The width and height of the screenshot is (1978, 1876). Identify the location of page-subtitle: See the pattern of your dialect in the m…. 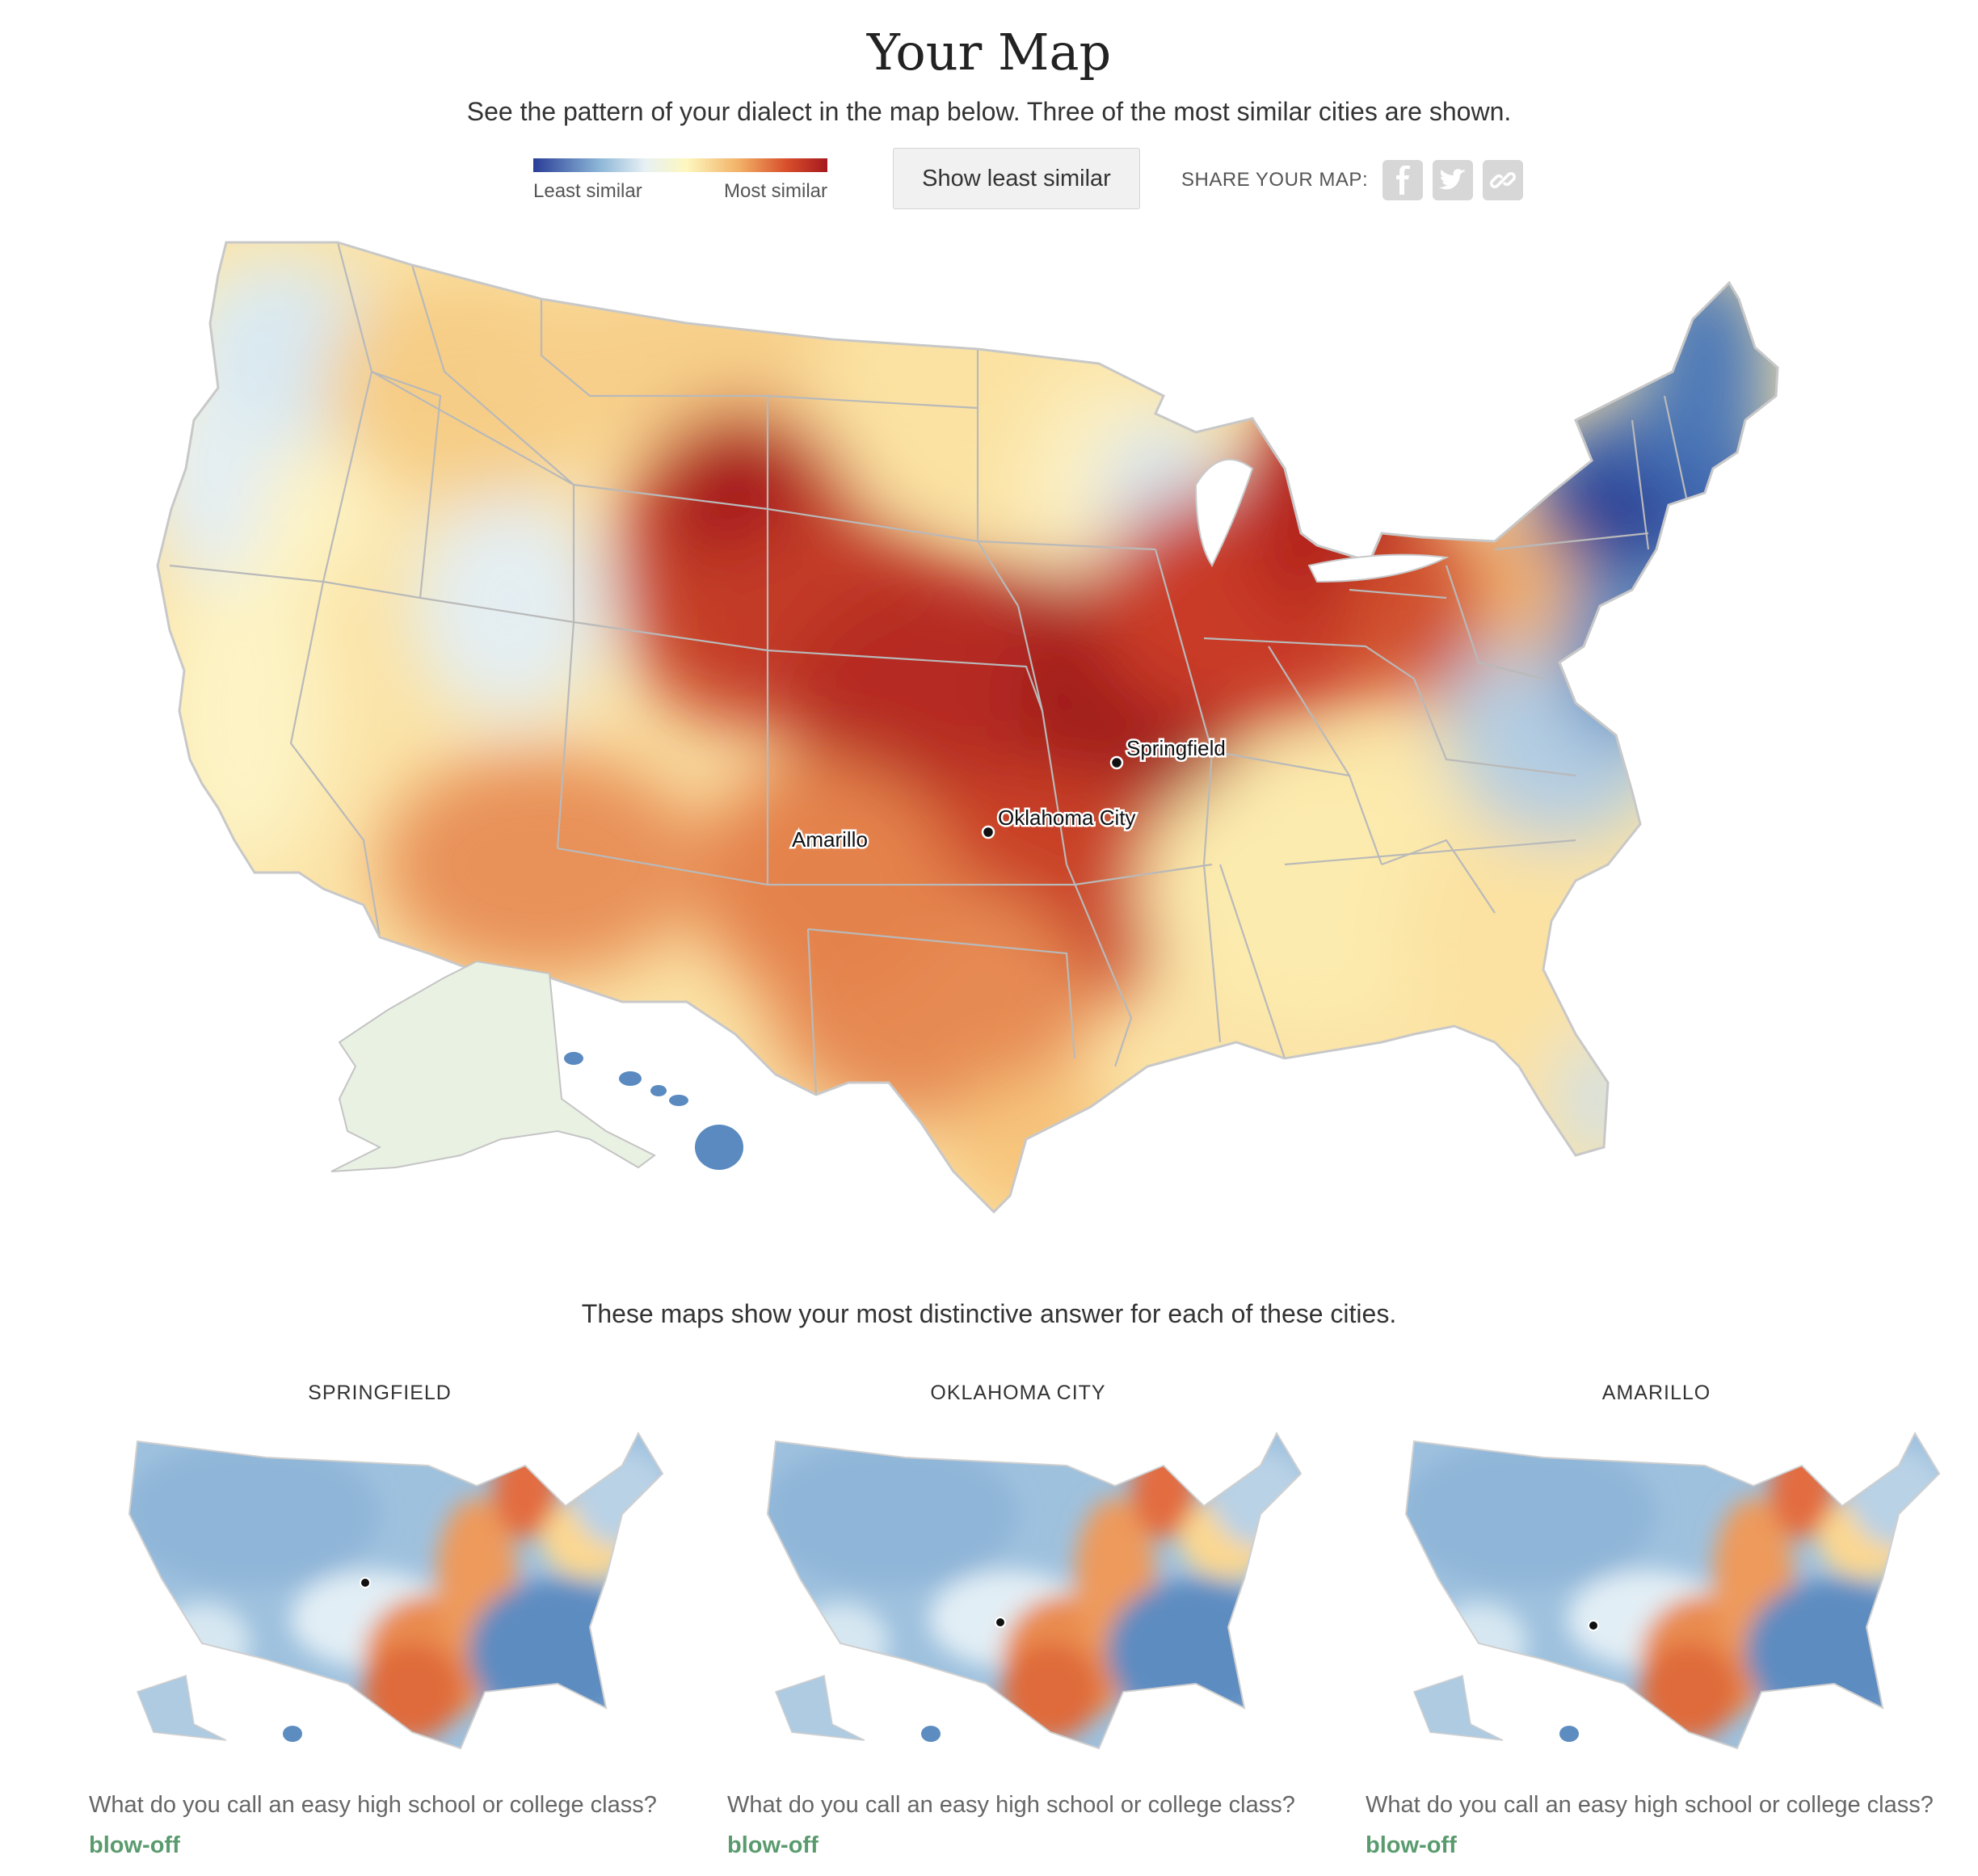
(989, 111).